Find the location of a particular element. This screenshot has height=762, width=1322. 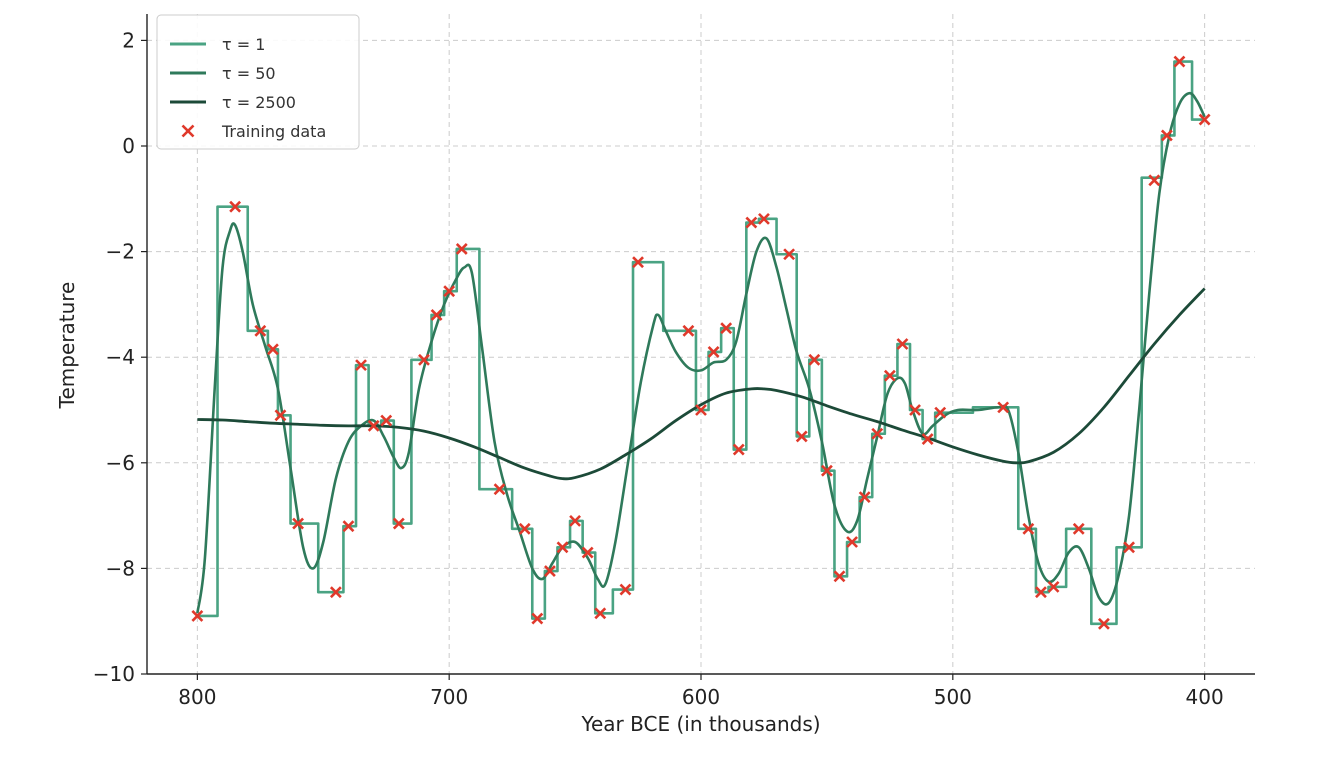

x-ticks: 800 700 600 500 400 is located at coordinates (701, 691).